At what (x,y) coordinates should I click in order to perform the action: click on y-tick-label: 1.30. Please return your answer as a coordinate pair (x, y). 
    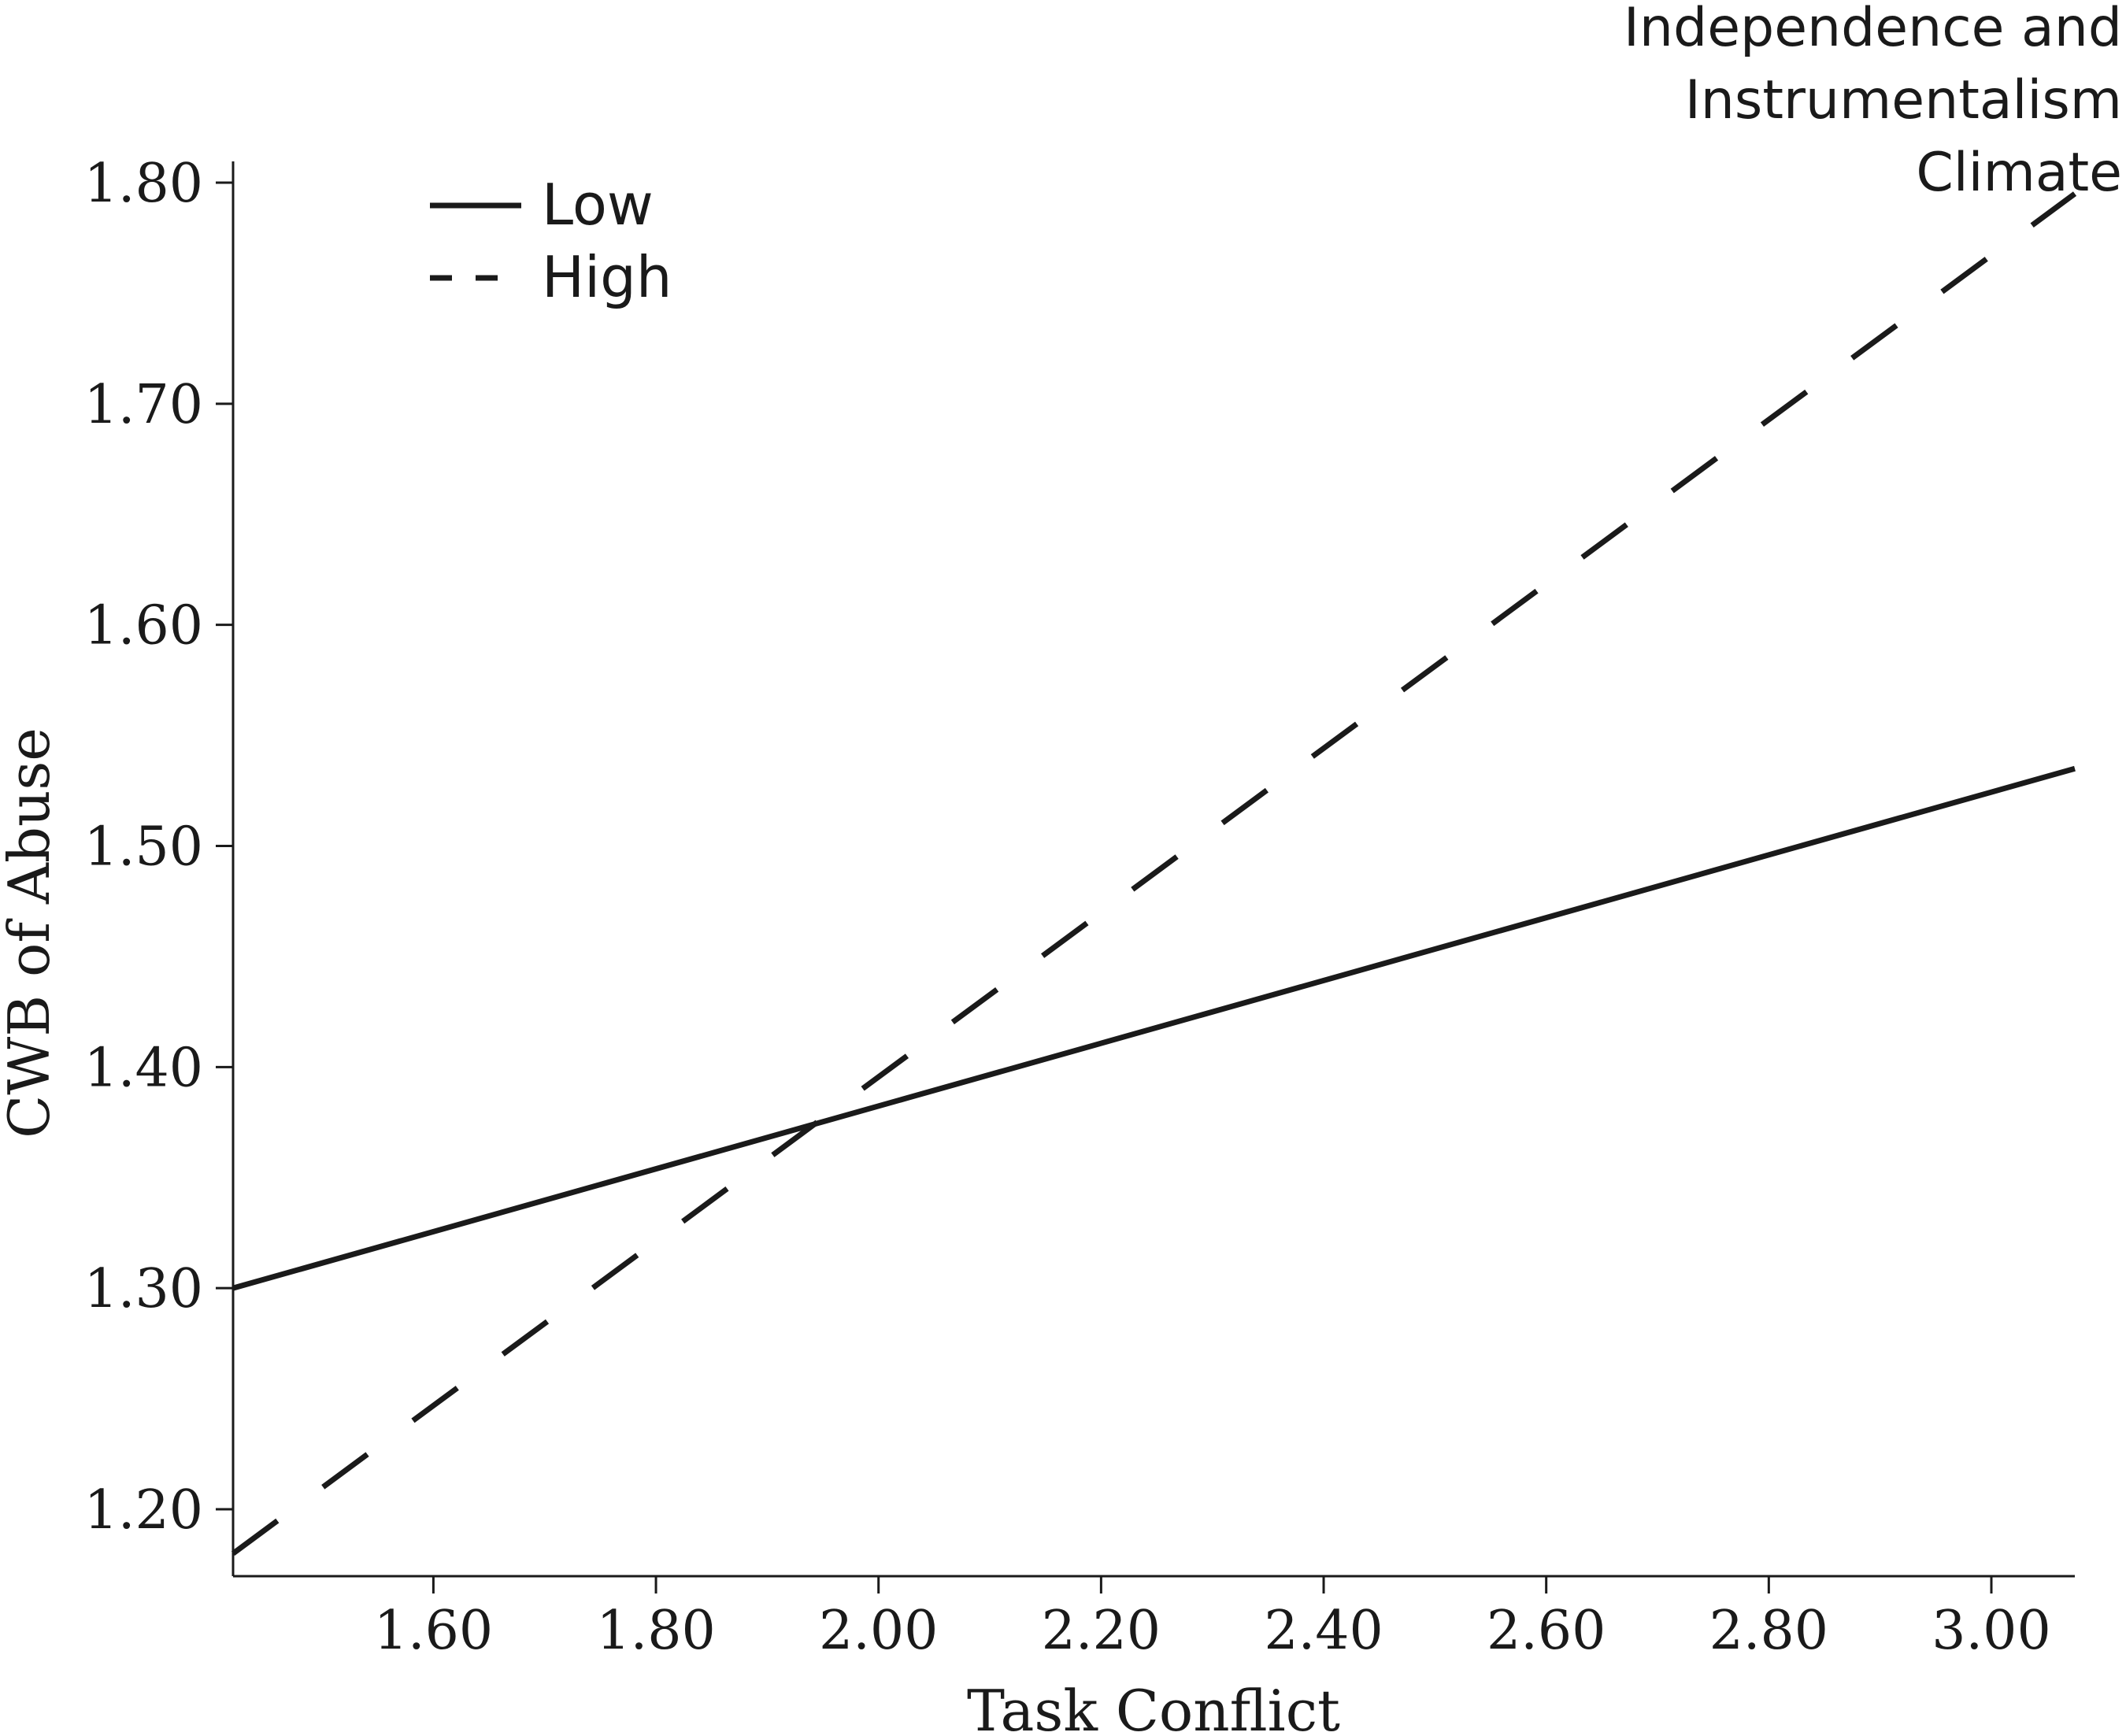
    Looking at the image, I should click on (143, 1289).